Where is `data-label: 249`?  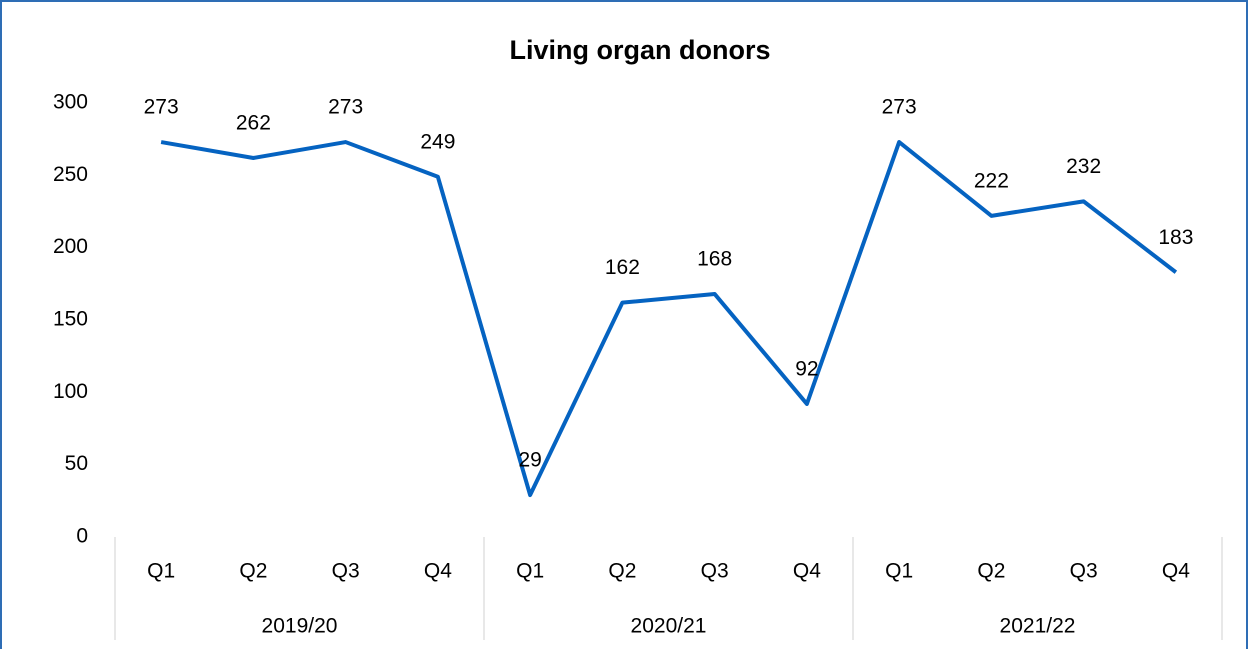
data-label: 249 is located at coordinates (437, 141).